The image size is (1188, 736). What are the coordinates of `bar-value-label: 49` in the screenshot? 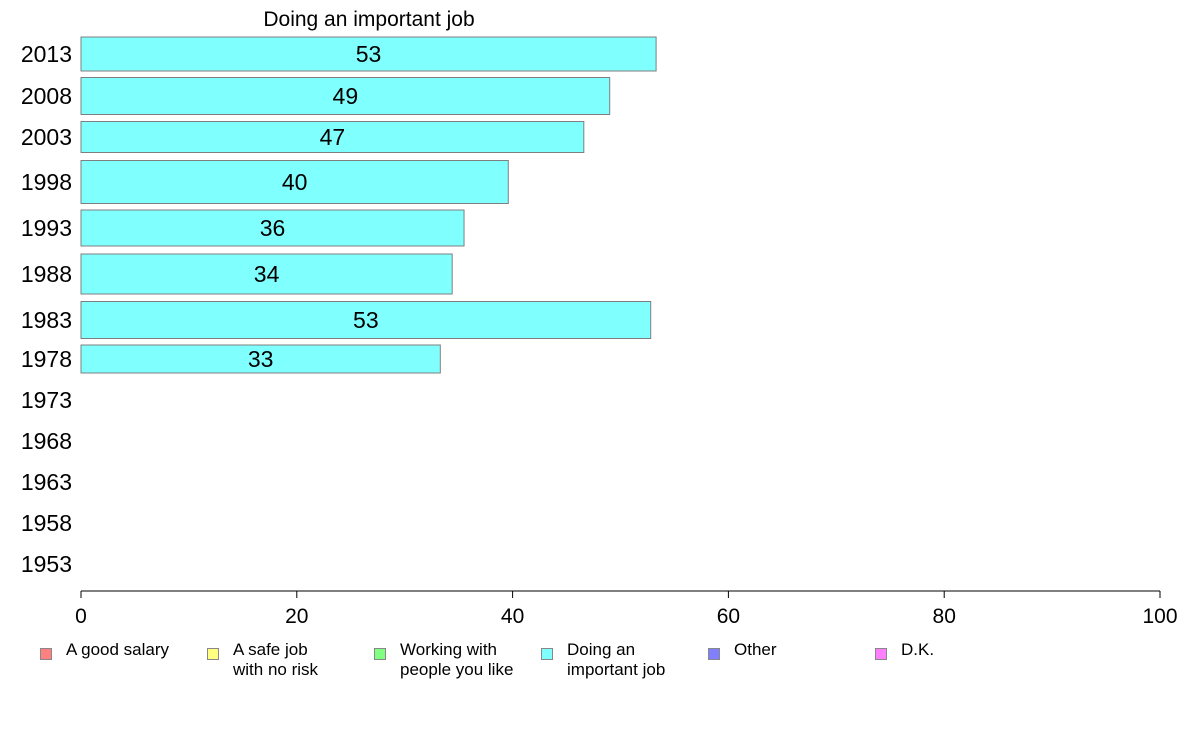 It's located at (346, 96).